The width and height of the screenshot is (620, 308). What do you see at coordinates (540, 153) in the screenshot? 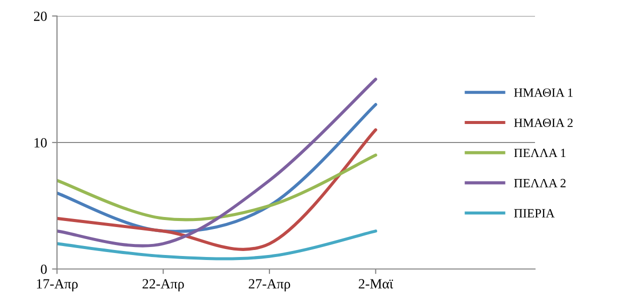
I see `legend-label: ΠΕΛΛΑ 1` at bounding box center [540, 153].